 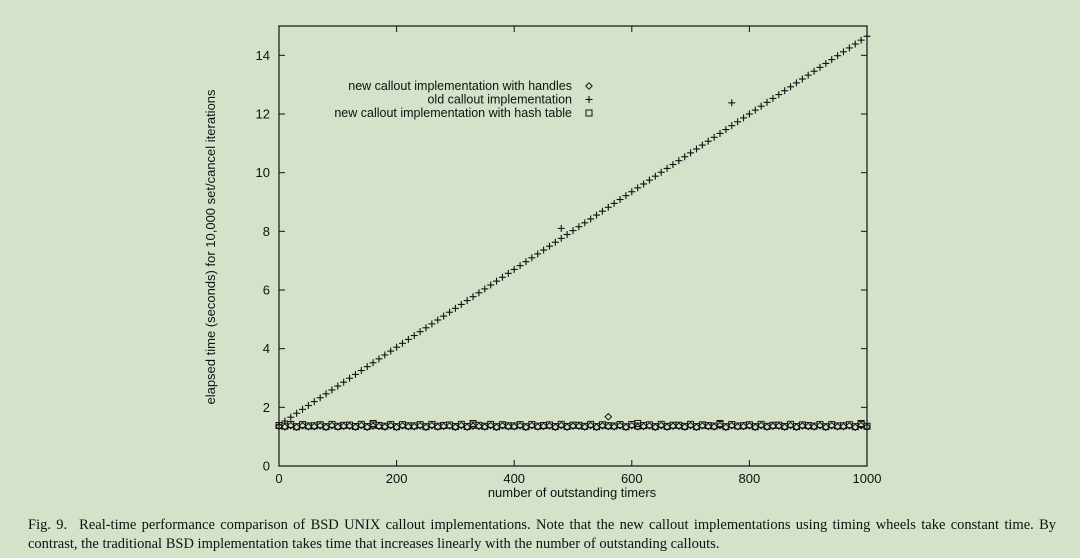 What do you see at coordinates (263, 55) in the screenshot?
I see `y-tick-label: 14` at bounding box center [263, 55].